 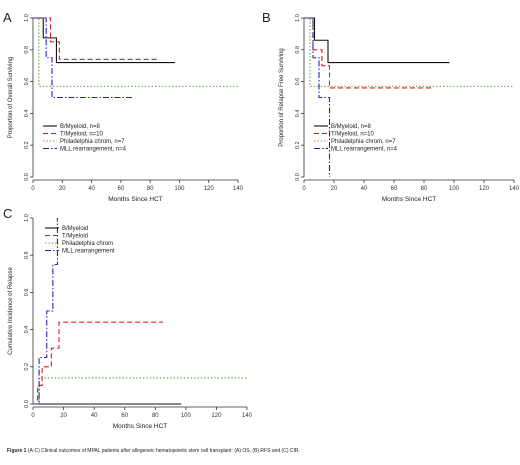 What do you see at coordinates (11, 310) in the screenshot?
I see `y-axis-title: Cumulative Incidence of Relapse` at bounding box center [11, 310].